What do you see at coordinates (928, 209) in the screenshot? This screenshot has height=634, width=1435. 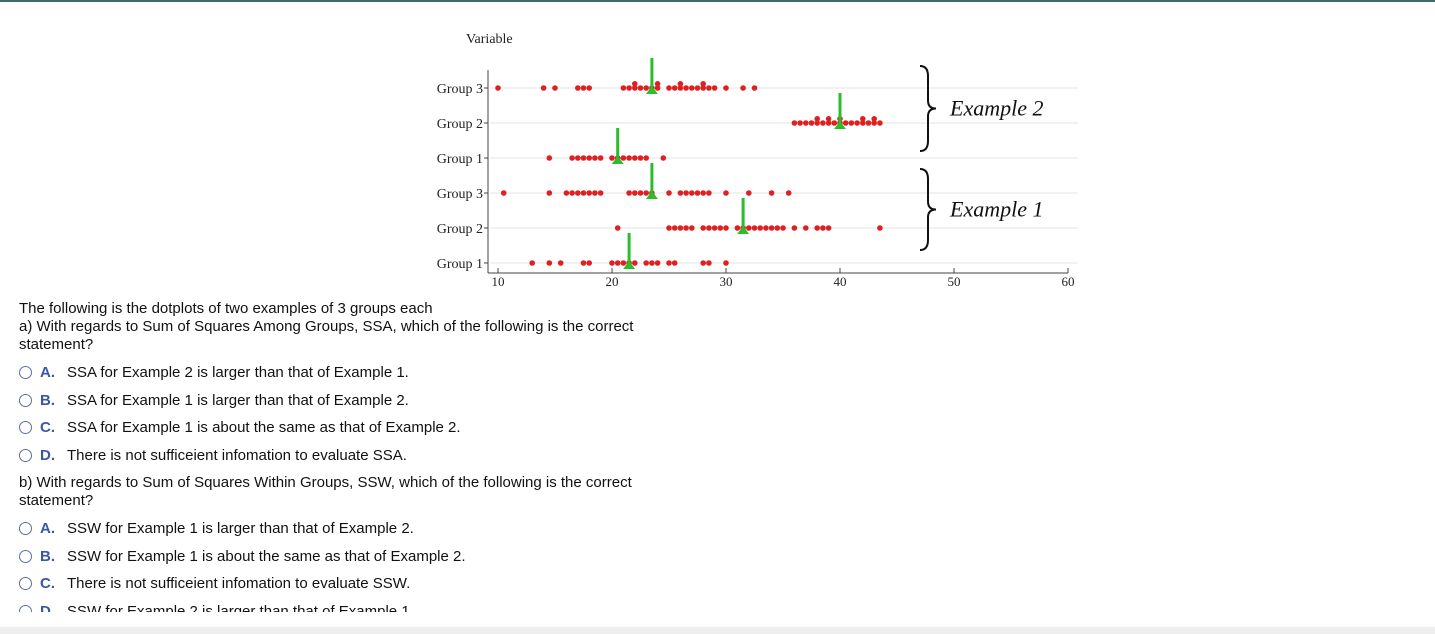 I see `curly-bracket` at bounding box center [928, 209].